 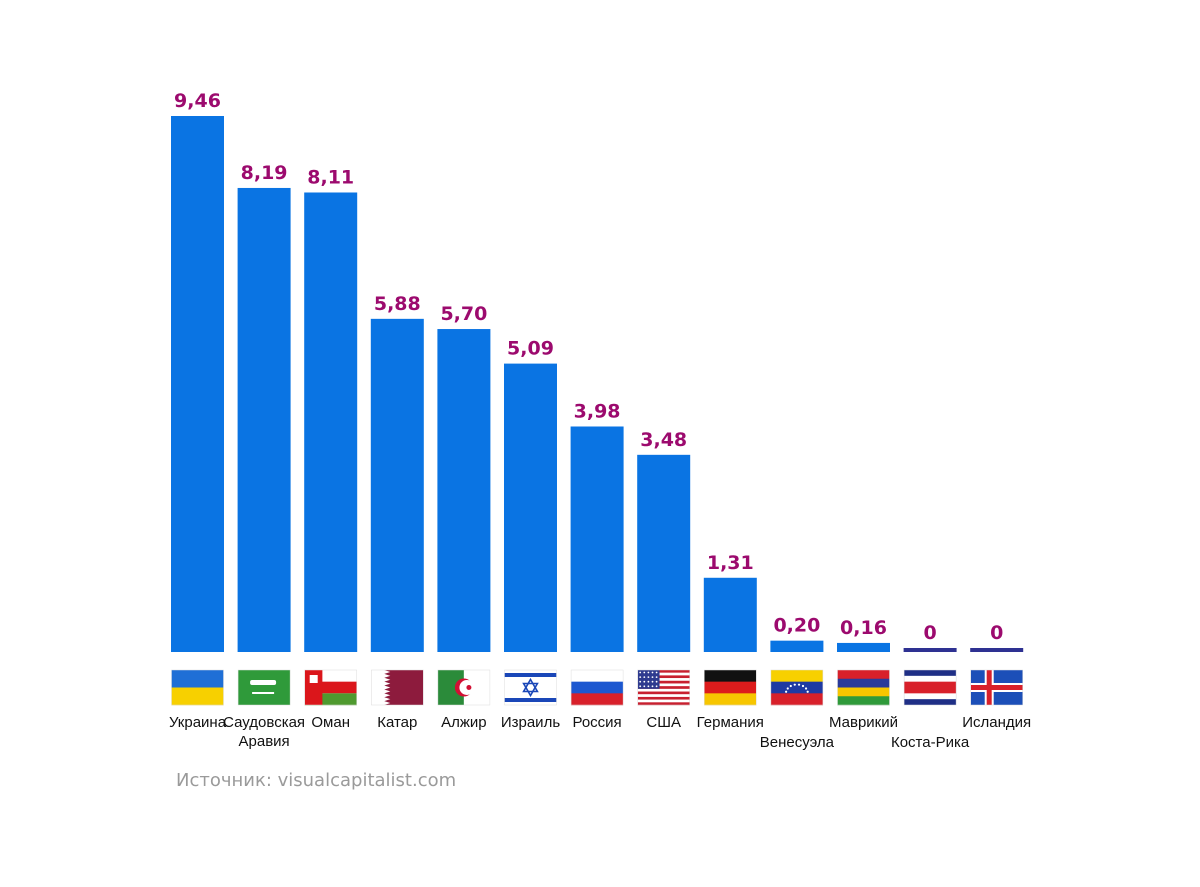 I want to click on data-label: 9,46, so click(x=197, y=101).